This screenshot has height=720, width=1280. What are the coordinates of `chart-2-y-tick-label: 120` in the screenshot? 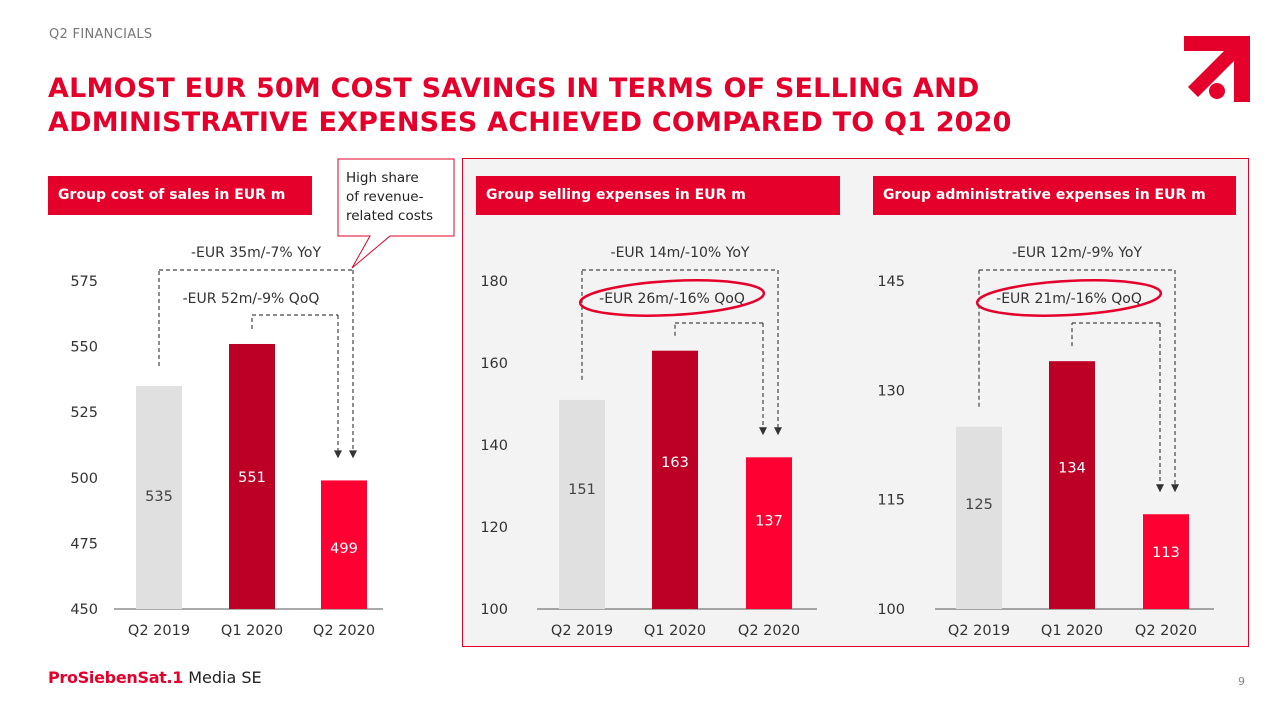 It's located at (494, 528).